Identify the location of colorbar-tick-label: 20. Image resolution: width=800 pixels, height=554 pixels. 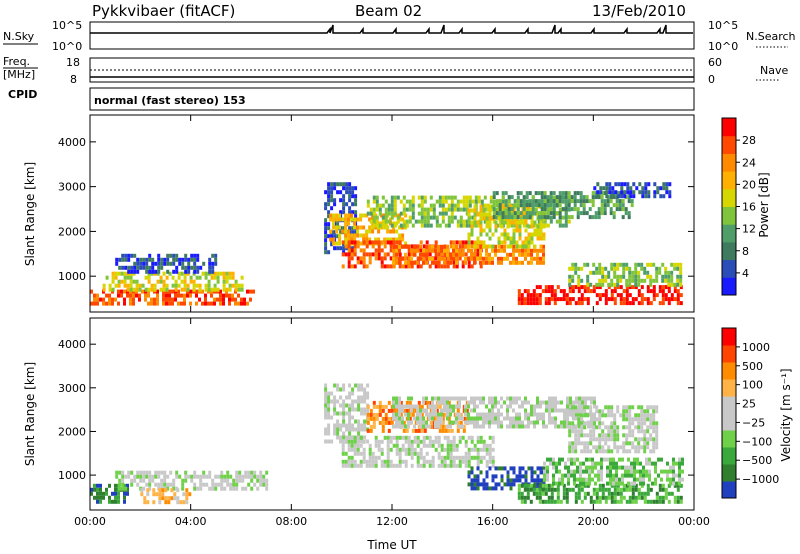
(749, 184).